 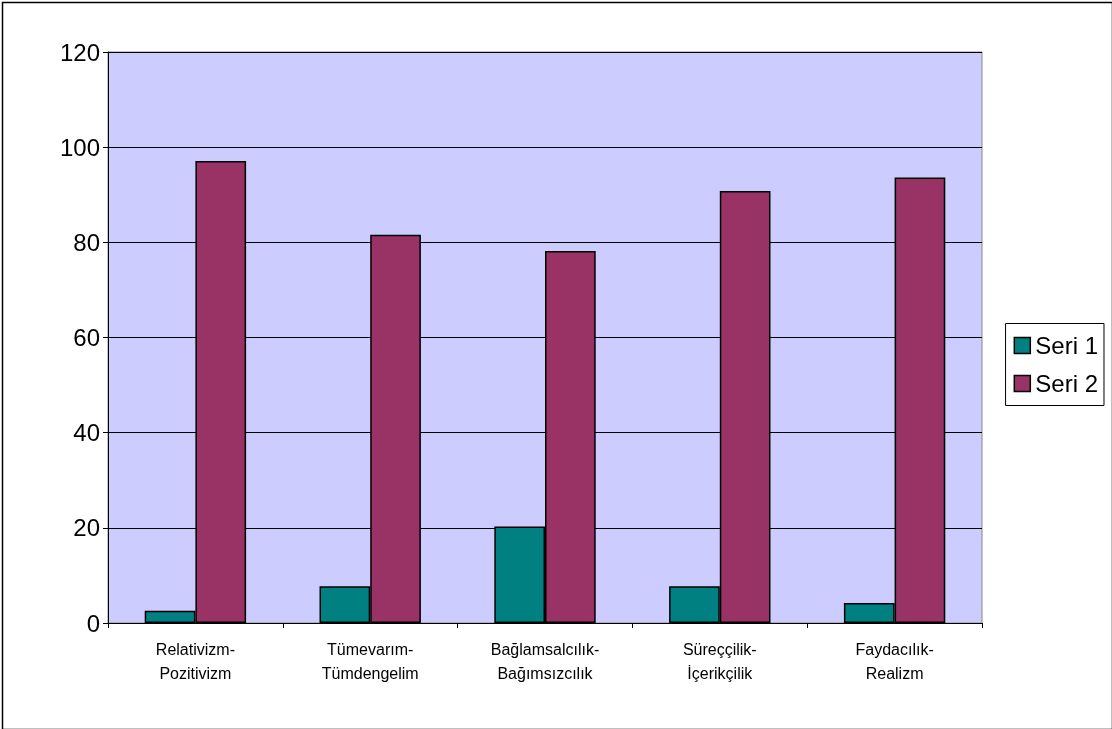 What do you see at coordinates (79, 147) in the screenshot?
I see `y-tick-label: 100` at bounding box center [79, 147].